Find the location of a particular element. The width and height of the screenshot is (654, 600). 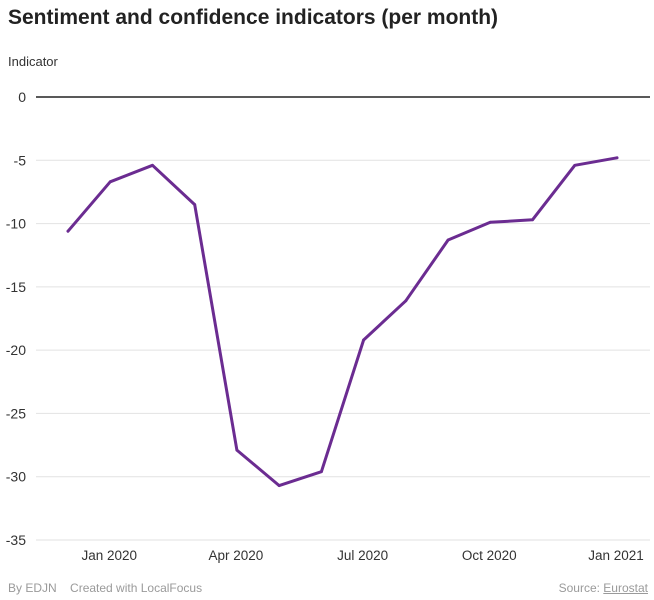

y-tick-label: 0 is located at coordinates (22, 97).